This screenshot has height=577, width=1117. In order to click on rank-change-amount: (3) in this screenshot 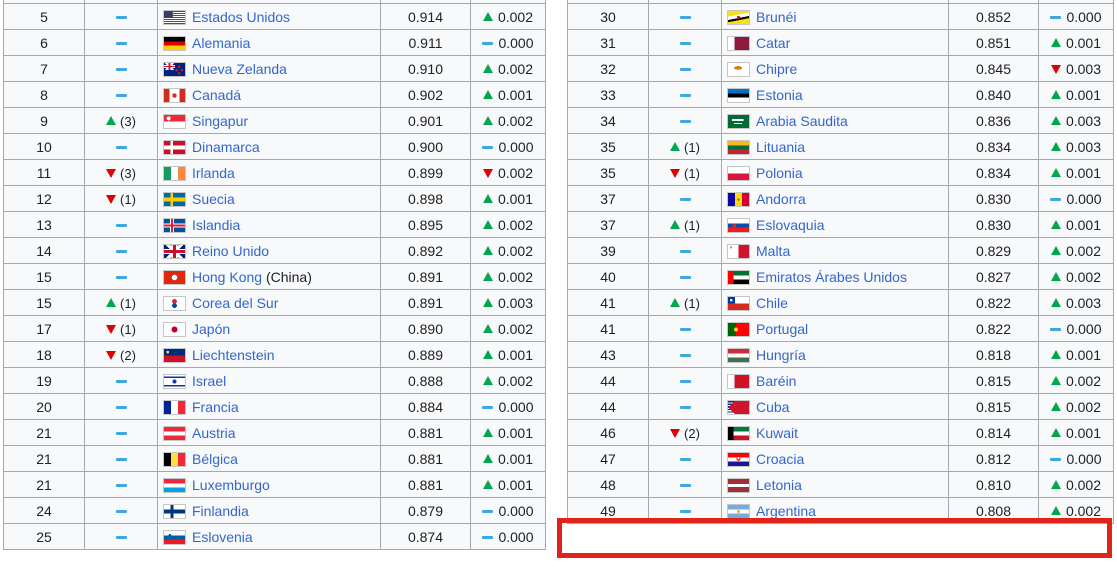, I will do `click(128, 121)`.